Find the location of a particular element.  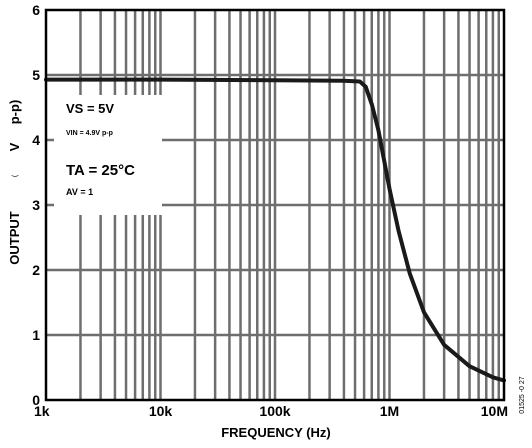

annotation-vin: VIN = 4.9V p-p is located at coordinates (89, 133).